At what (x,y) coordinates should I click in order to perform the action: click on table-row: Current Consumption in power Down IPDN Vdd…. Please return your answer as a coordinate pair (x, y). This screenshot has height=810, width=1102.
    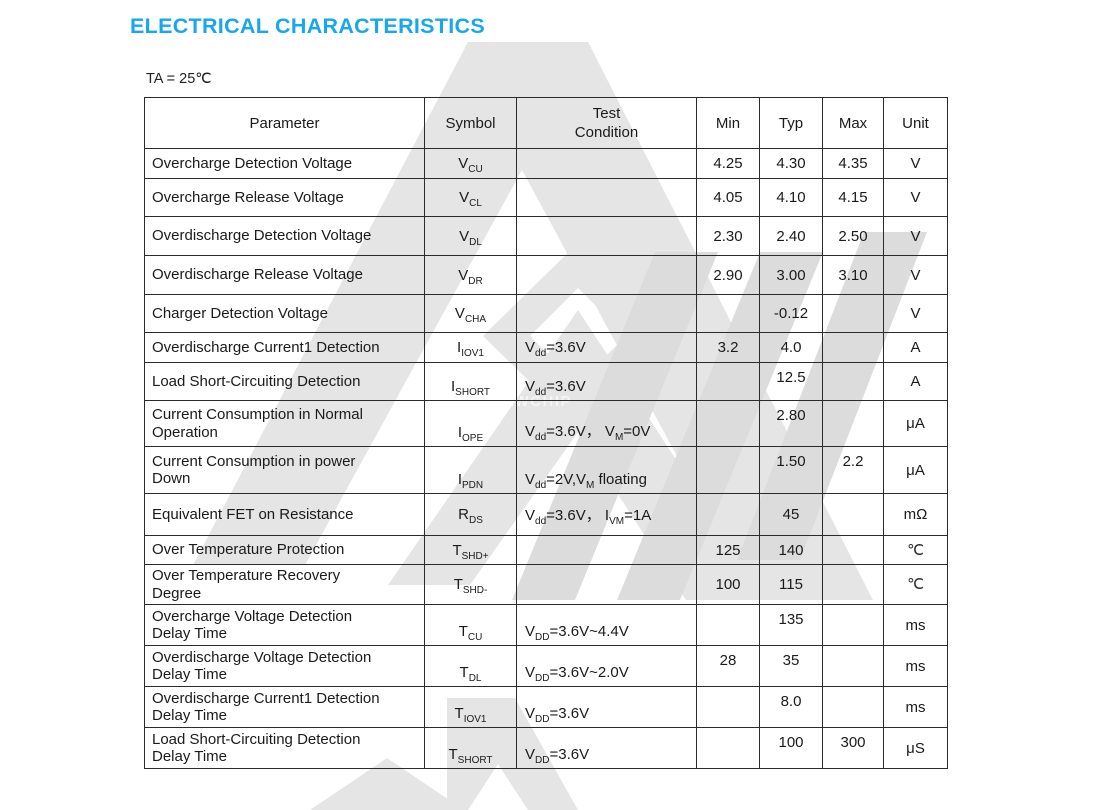
    Looking at the image, I should click on (546, 470).